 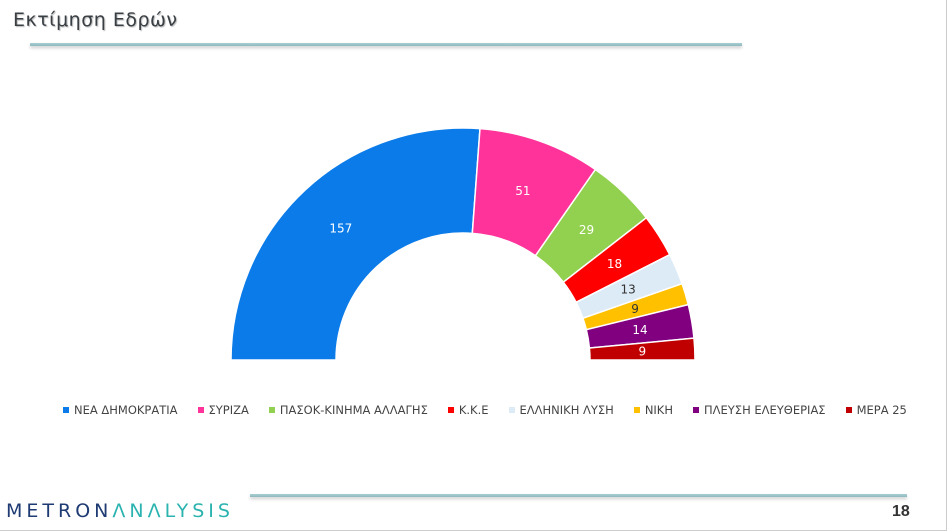 I want to click on legend-item: ΝΕΑ ΔΗΜΟΚΡΑΤΙΑ, so click(x=120, y=410).